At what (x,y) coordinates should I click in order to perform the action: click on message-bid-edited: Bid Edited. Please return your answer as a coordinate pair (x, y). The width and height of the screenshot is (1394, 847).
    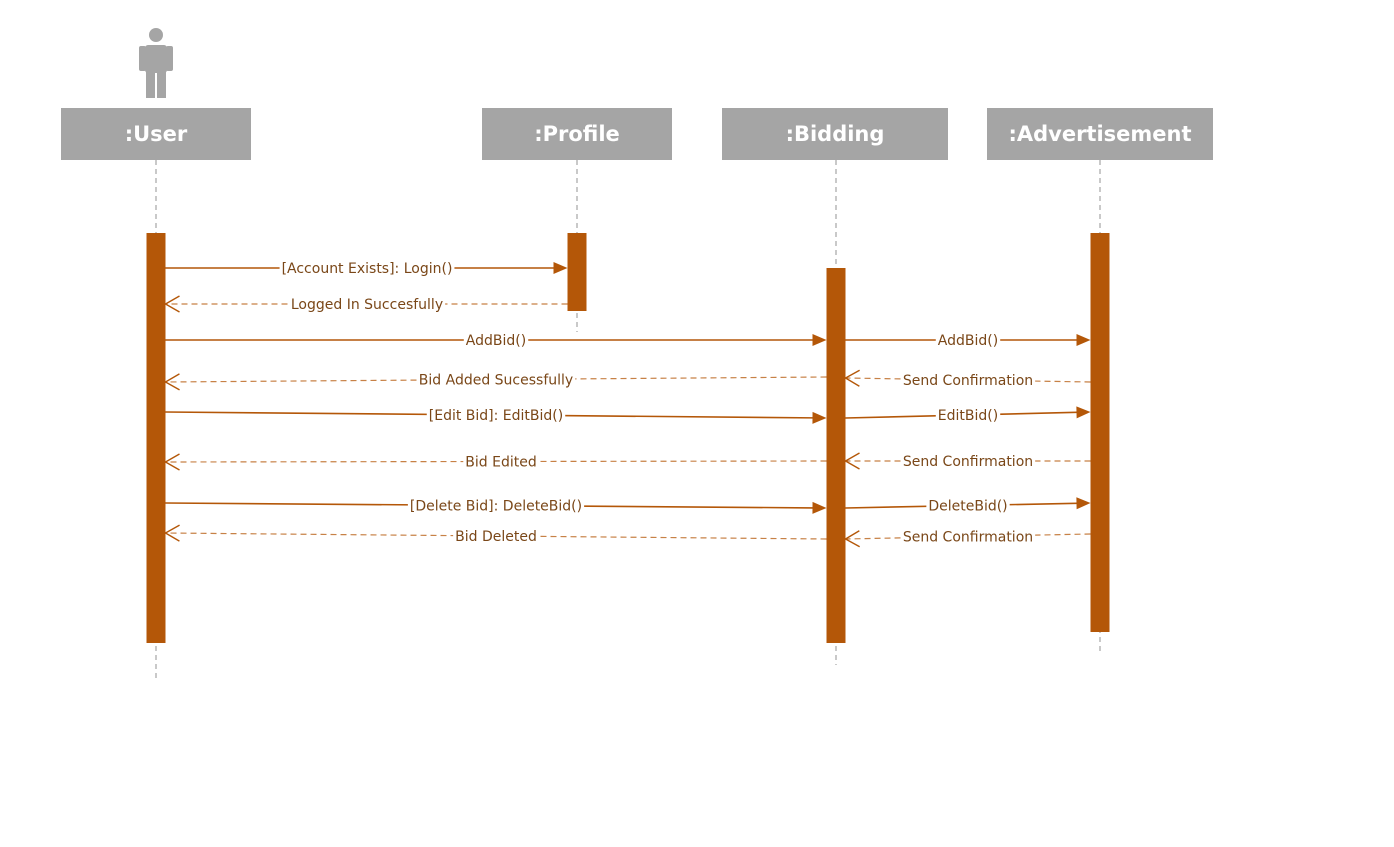
    Looking at the image, I should click on (495, 462).